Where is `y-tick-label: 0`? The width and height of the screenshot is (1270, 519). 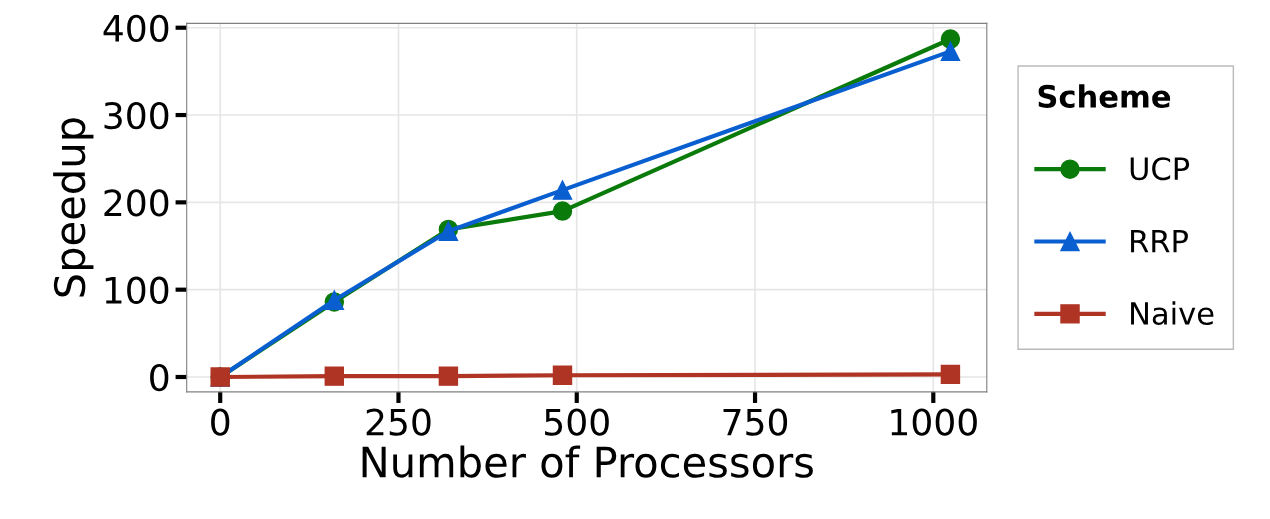 y-tick-label: 0 is located at coordinates (159, 377).